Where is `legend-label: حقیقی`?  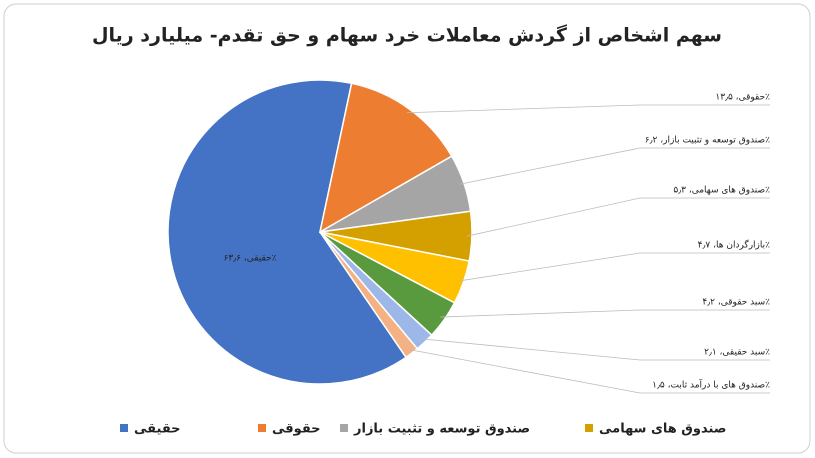
legend-label: حقیقی is located at coordinates (157, 429).